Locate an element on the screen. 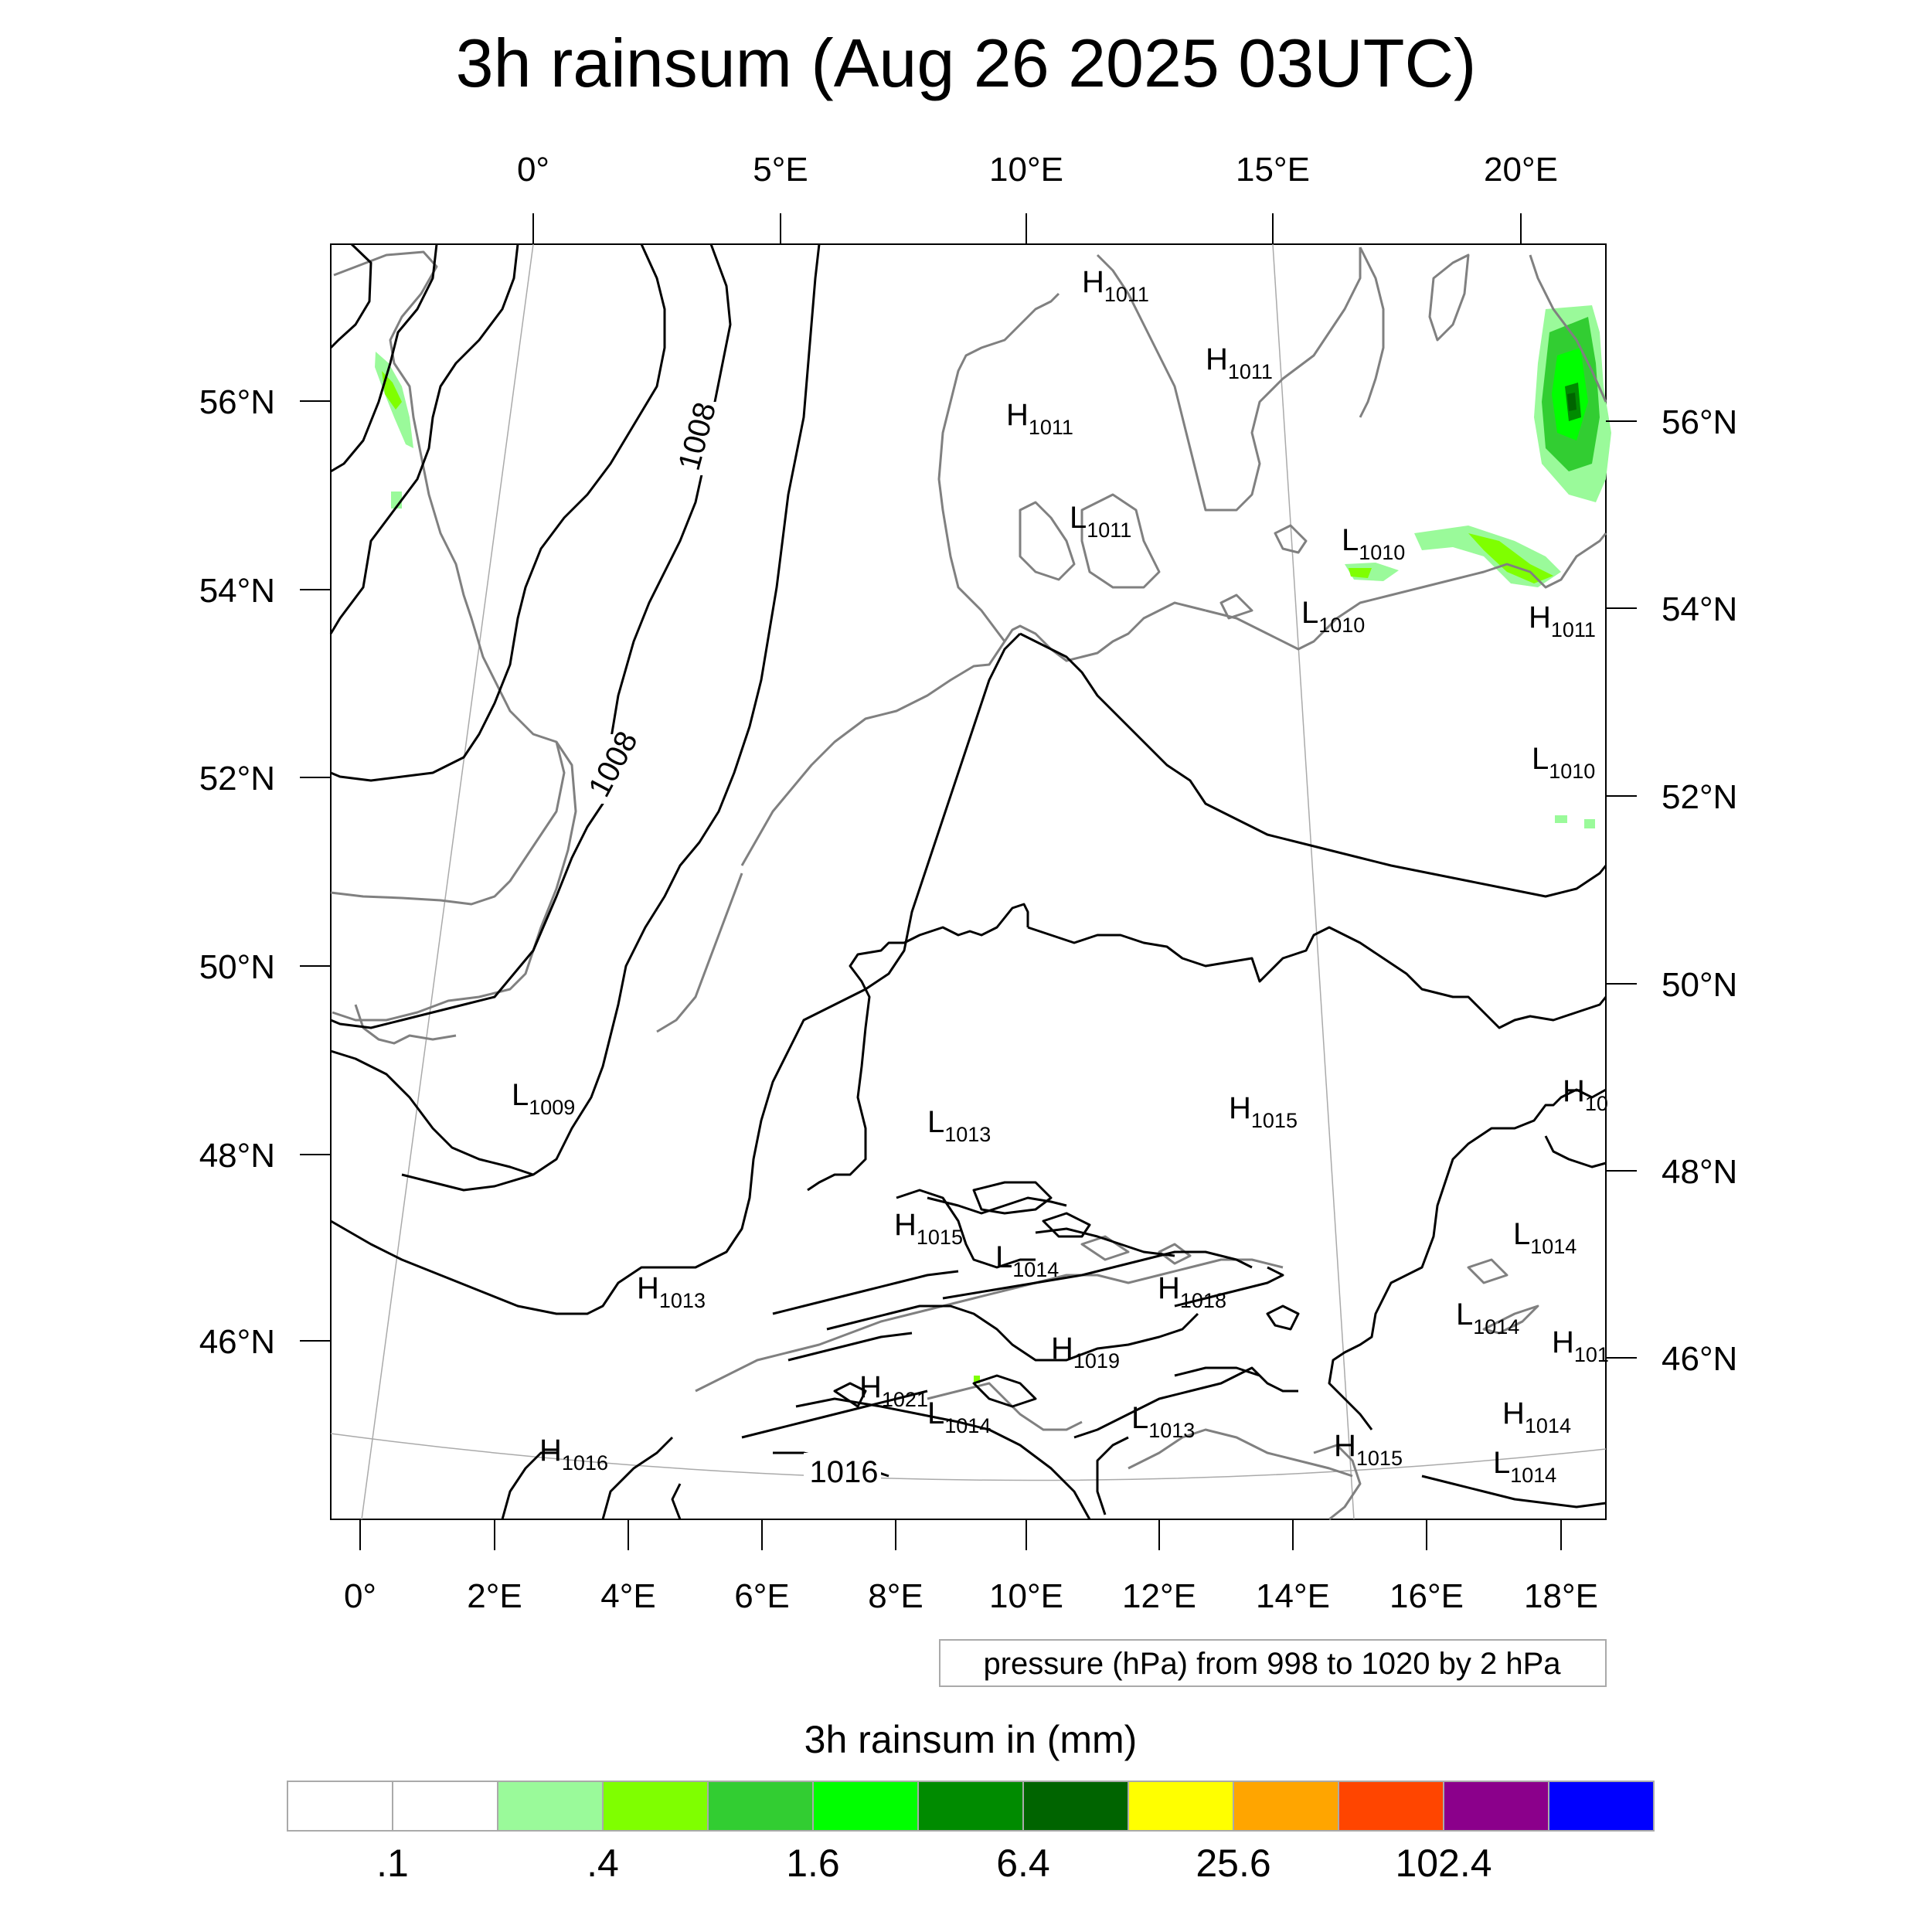  info-box-text: pressure (hPa) from 998 to 1020 by 2 hPa is located at coordinates (1272, 1664).